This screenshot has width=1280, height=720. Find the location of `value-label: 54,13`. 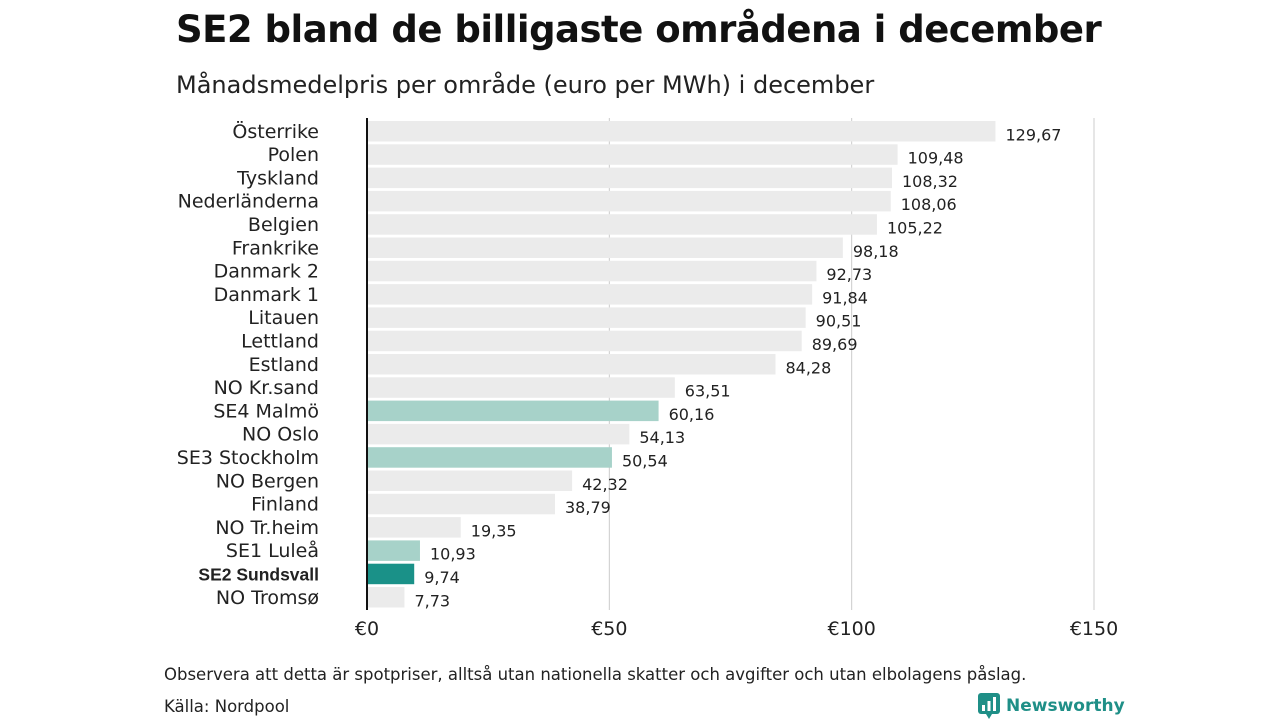

value-label: 54,13 is located at coordinates (662, 437).